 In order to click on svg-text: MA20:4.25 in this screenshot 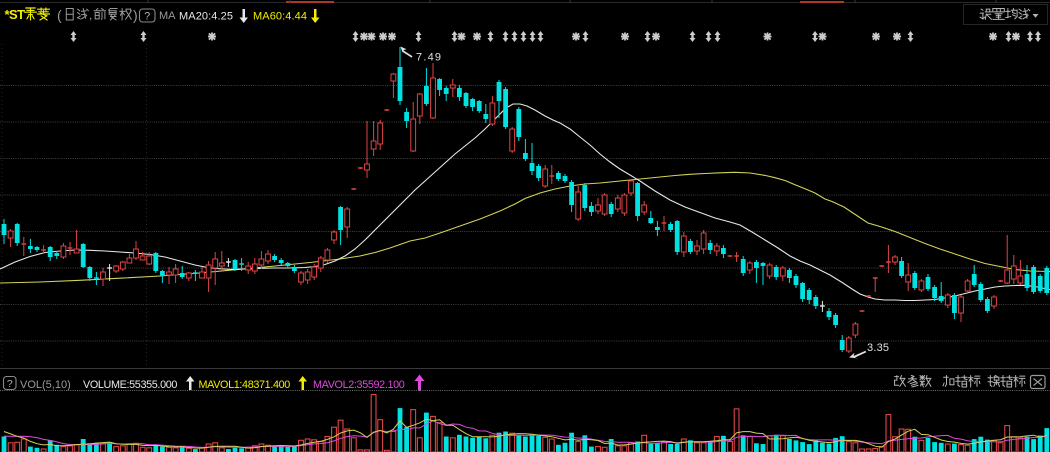, I will do `click(206, 17)`.